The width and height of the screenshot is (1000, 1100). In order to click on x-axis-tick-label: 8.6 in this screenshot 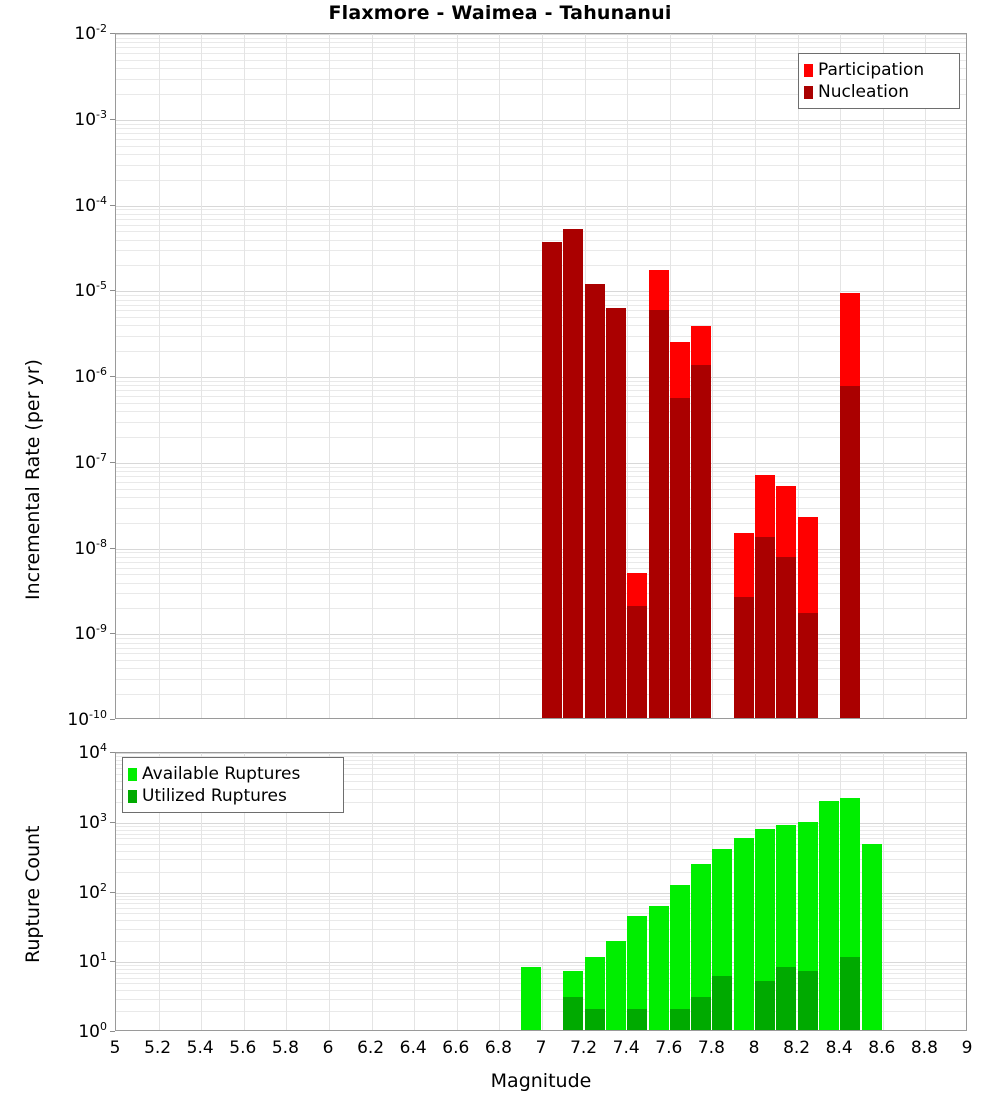, I will do `click(882, 1048)`.